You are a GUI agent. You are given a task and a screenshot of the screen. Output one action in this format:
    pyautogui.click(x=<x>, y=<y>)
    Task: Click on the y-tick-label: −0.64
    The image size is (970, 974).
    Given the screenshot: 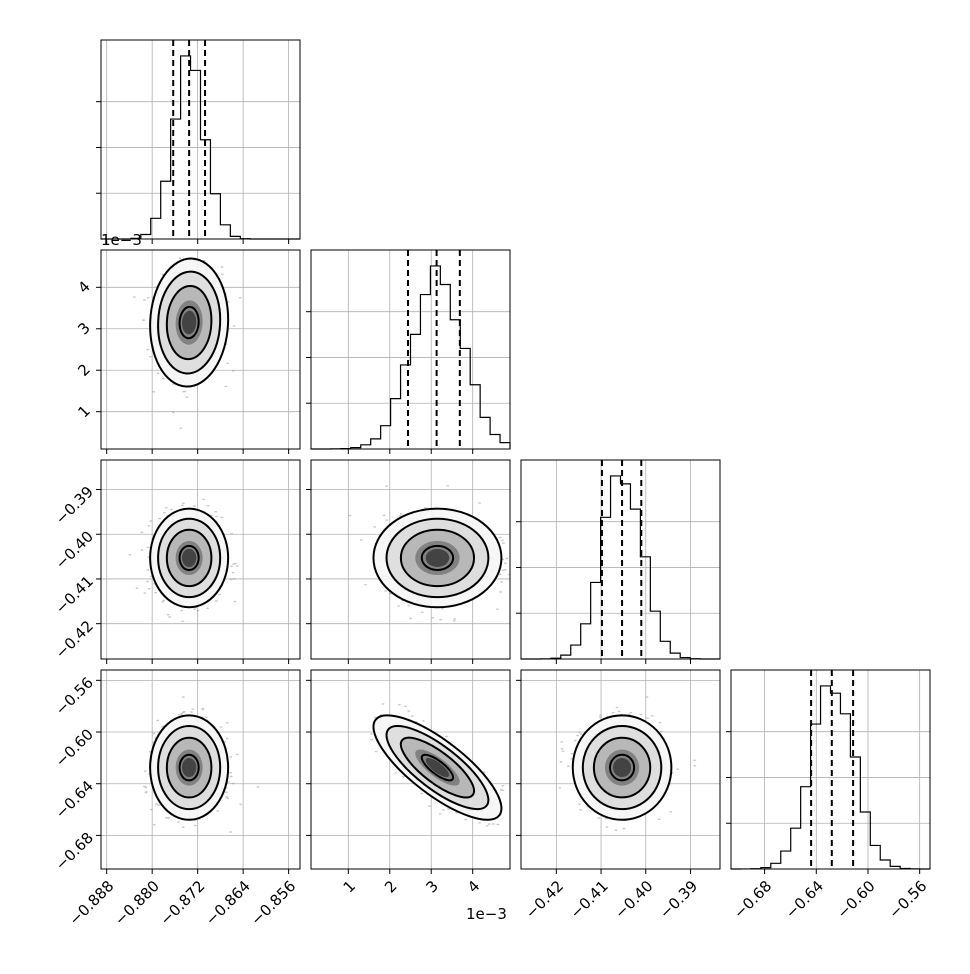 What is the action you would take?
    pyautogui.click(x=74, y=799)
    